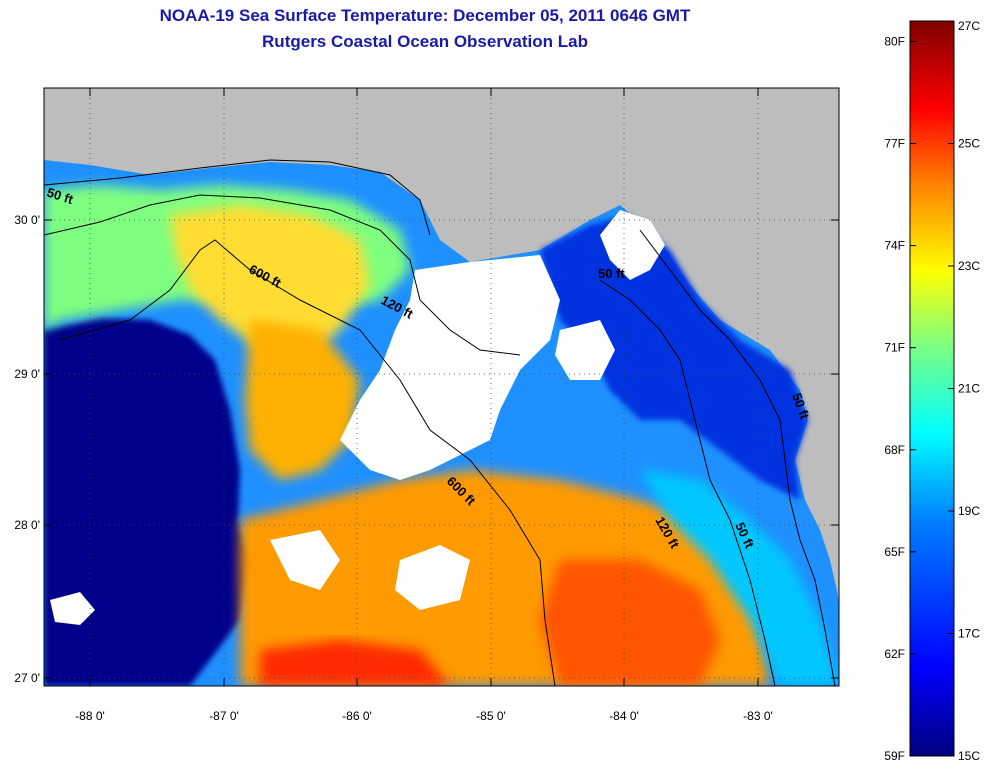 This screenshot has width=992, height=770. I want to click on warm-water-central, so click(302, 400).